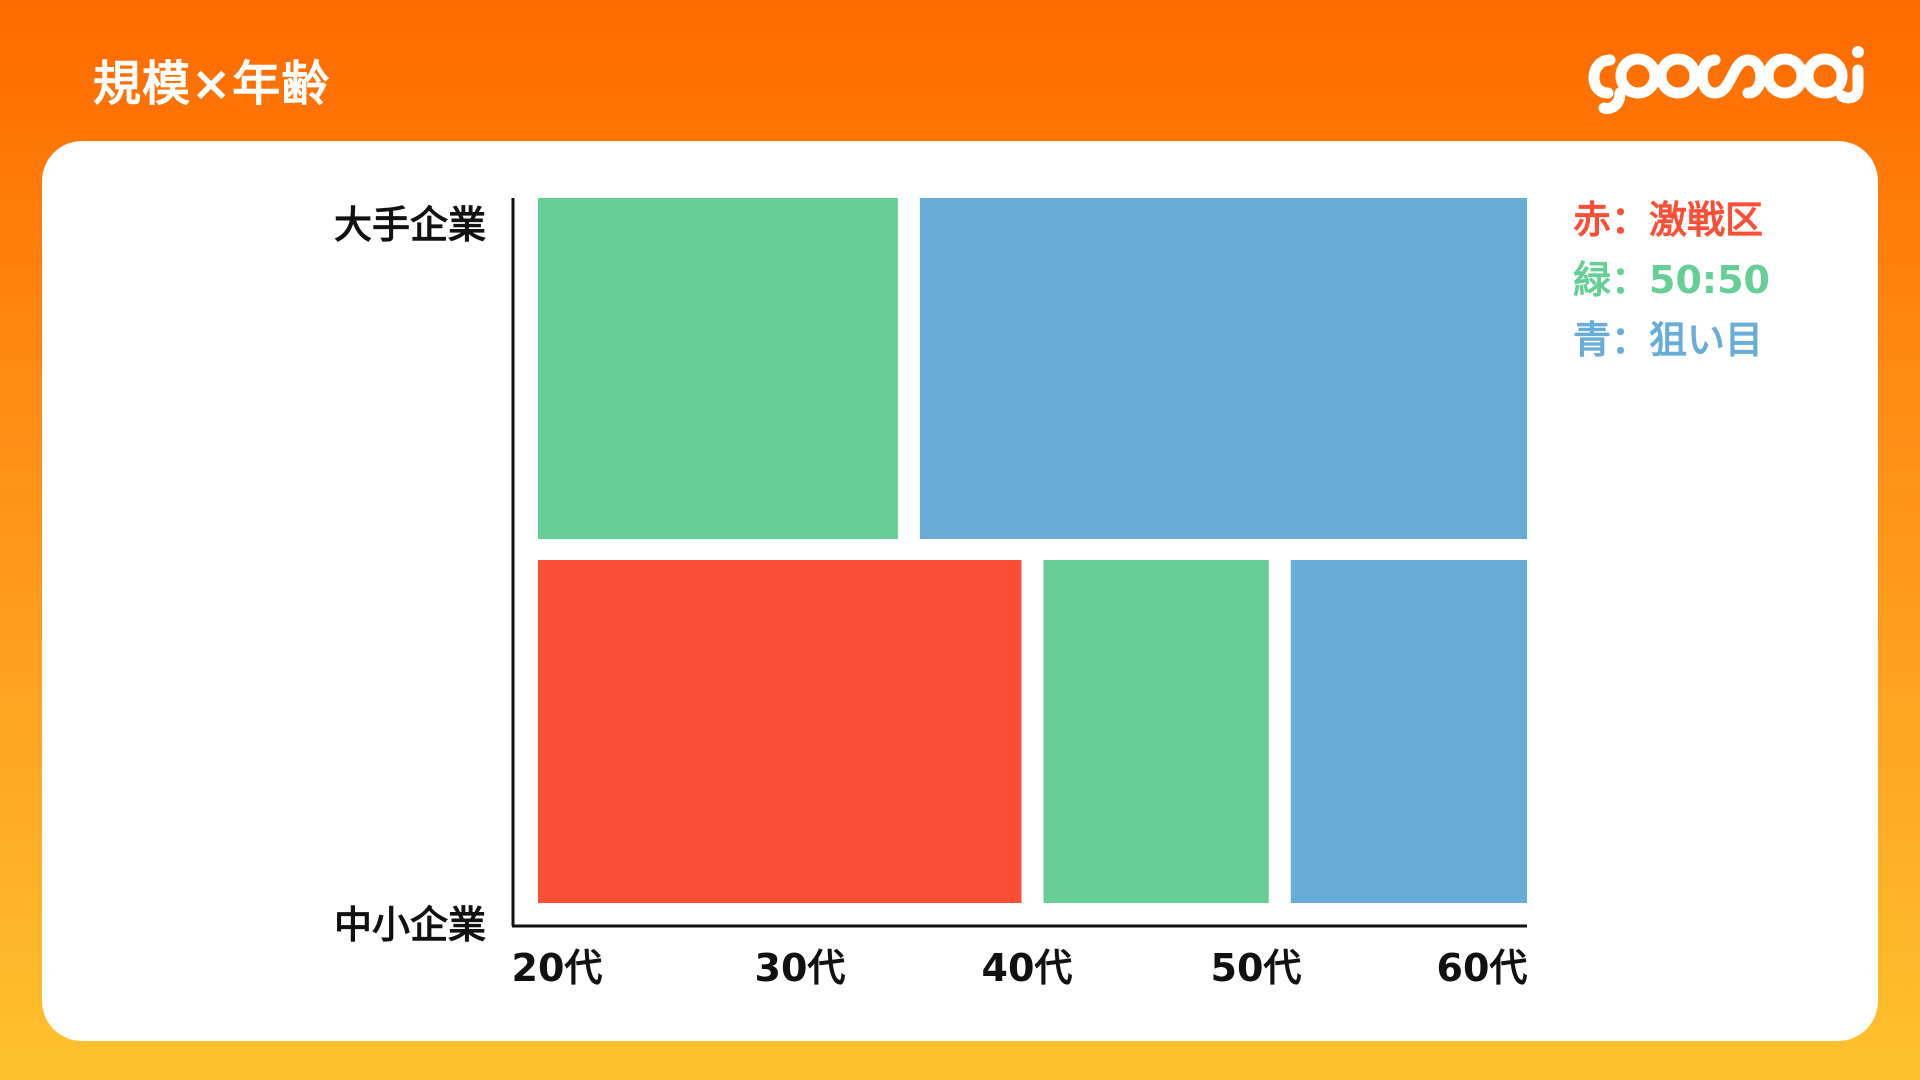 Image resolution: width=1920 pixels, height=1080 pixels. I want to click on legend-green: 緑：50:50, so click(1671, 280).